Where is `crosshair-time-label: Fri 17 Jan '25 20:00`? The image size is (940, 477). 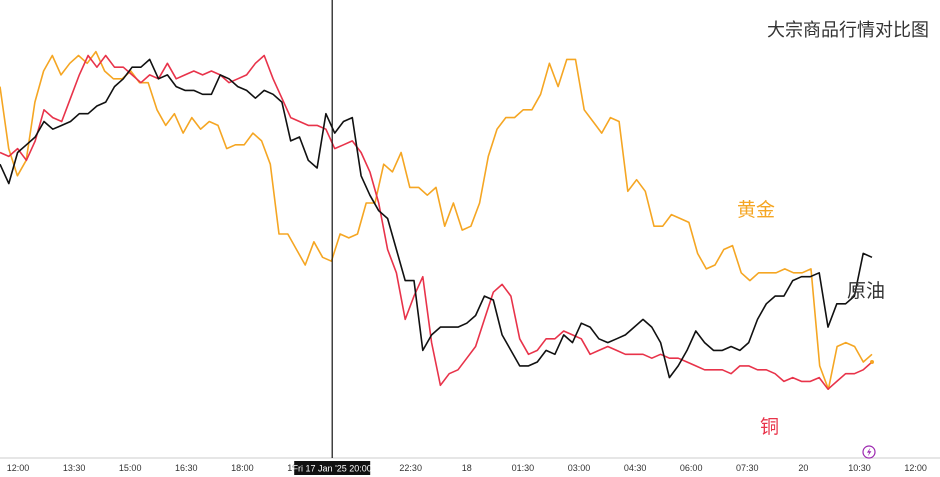 crosshair-time-label: Fri 17 Jan '25 20:00 is located at coordinates (332, 468).